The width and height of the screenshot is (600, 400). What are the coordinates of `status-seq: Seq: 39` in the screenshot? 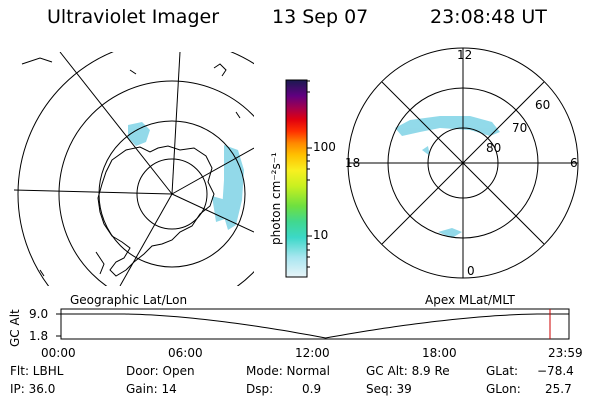 It's located at (389, 389).